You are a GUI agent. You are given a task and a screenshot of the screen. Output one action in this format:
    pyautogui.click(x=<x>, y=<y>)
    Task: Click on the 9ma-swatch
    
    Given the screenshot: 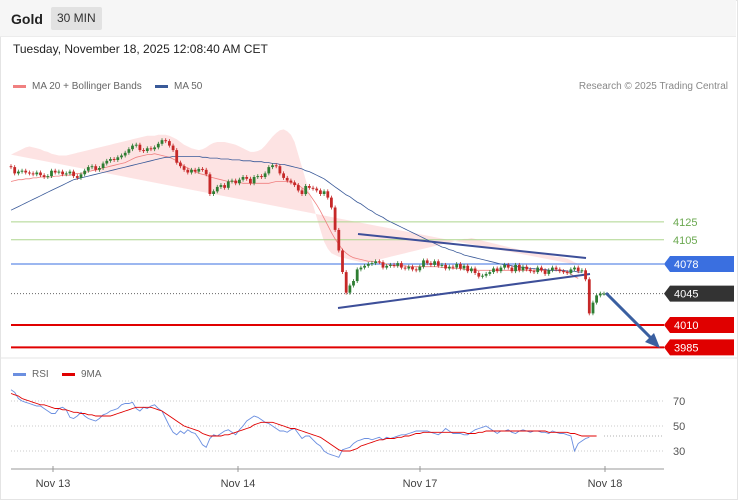 What is the action you would take?
    pyautogui.click(x=68, y=374)
    